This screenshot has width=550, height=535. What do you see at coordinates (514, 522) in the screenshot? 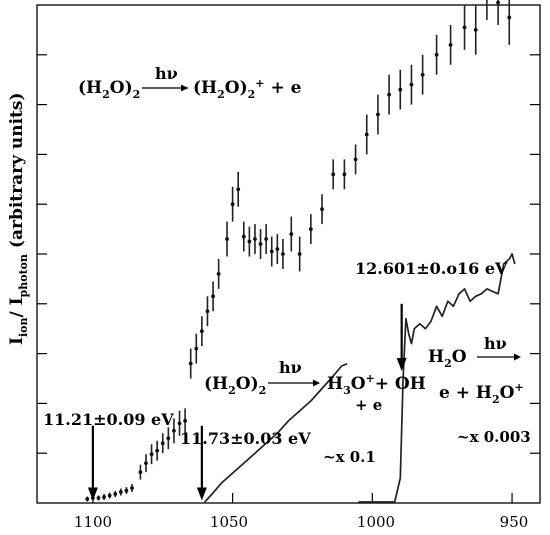
I see `x-tick-label-950: 950` at bounding box center [514, 522].